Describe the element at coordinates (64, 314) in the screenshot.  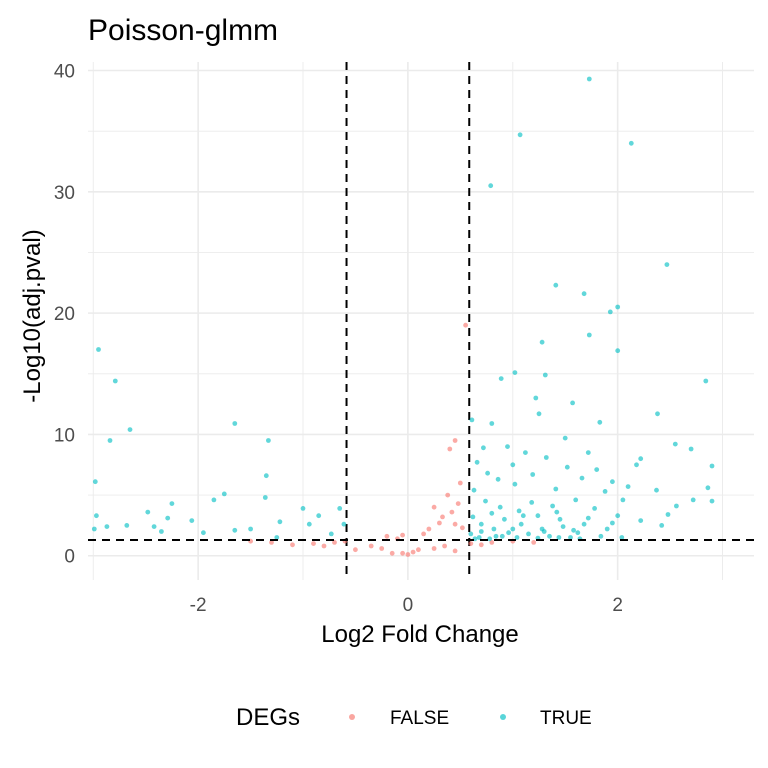
I see `y-axis-ticks: 0 10 20 30 40` at that location.